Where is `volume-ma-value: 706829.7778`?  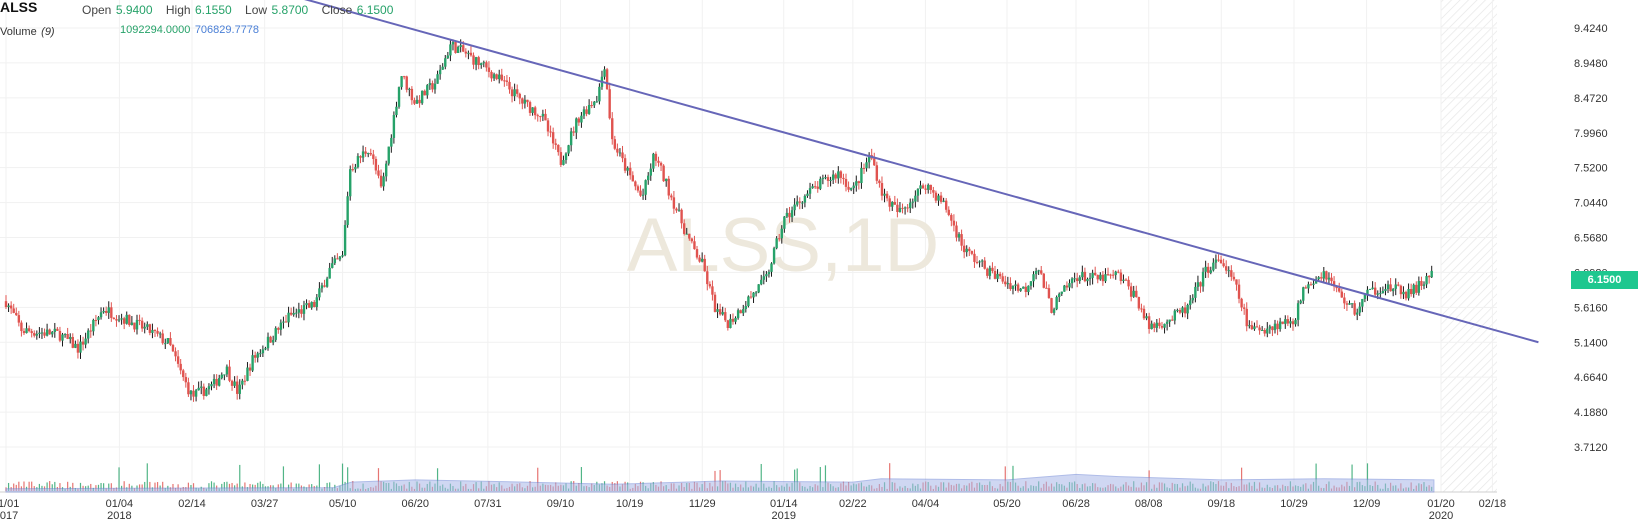 volume-ma-value: 706829.7778 is located at coordinates (227, 30).